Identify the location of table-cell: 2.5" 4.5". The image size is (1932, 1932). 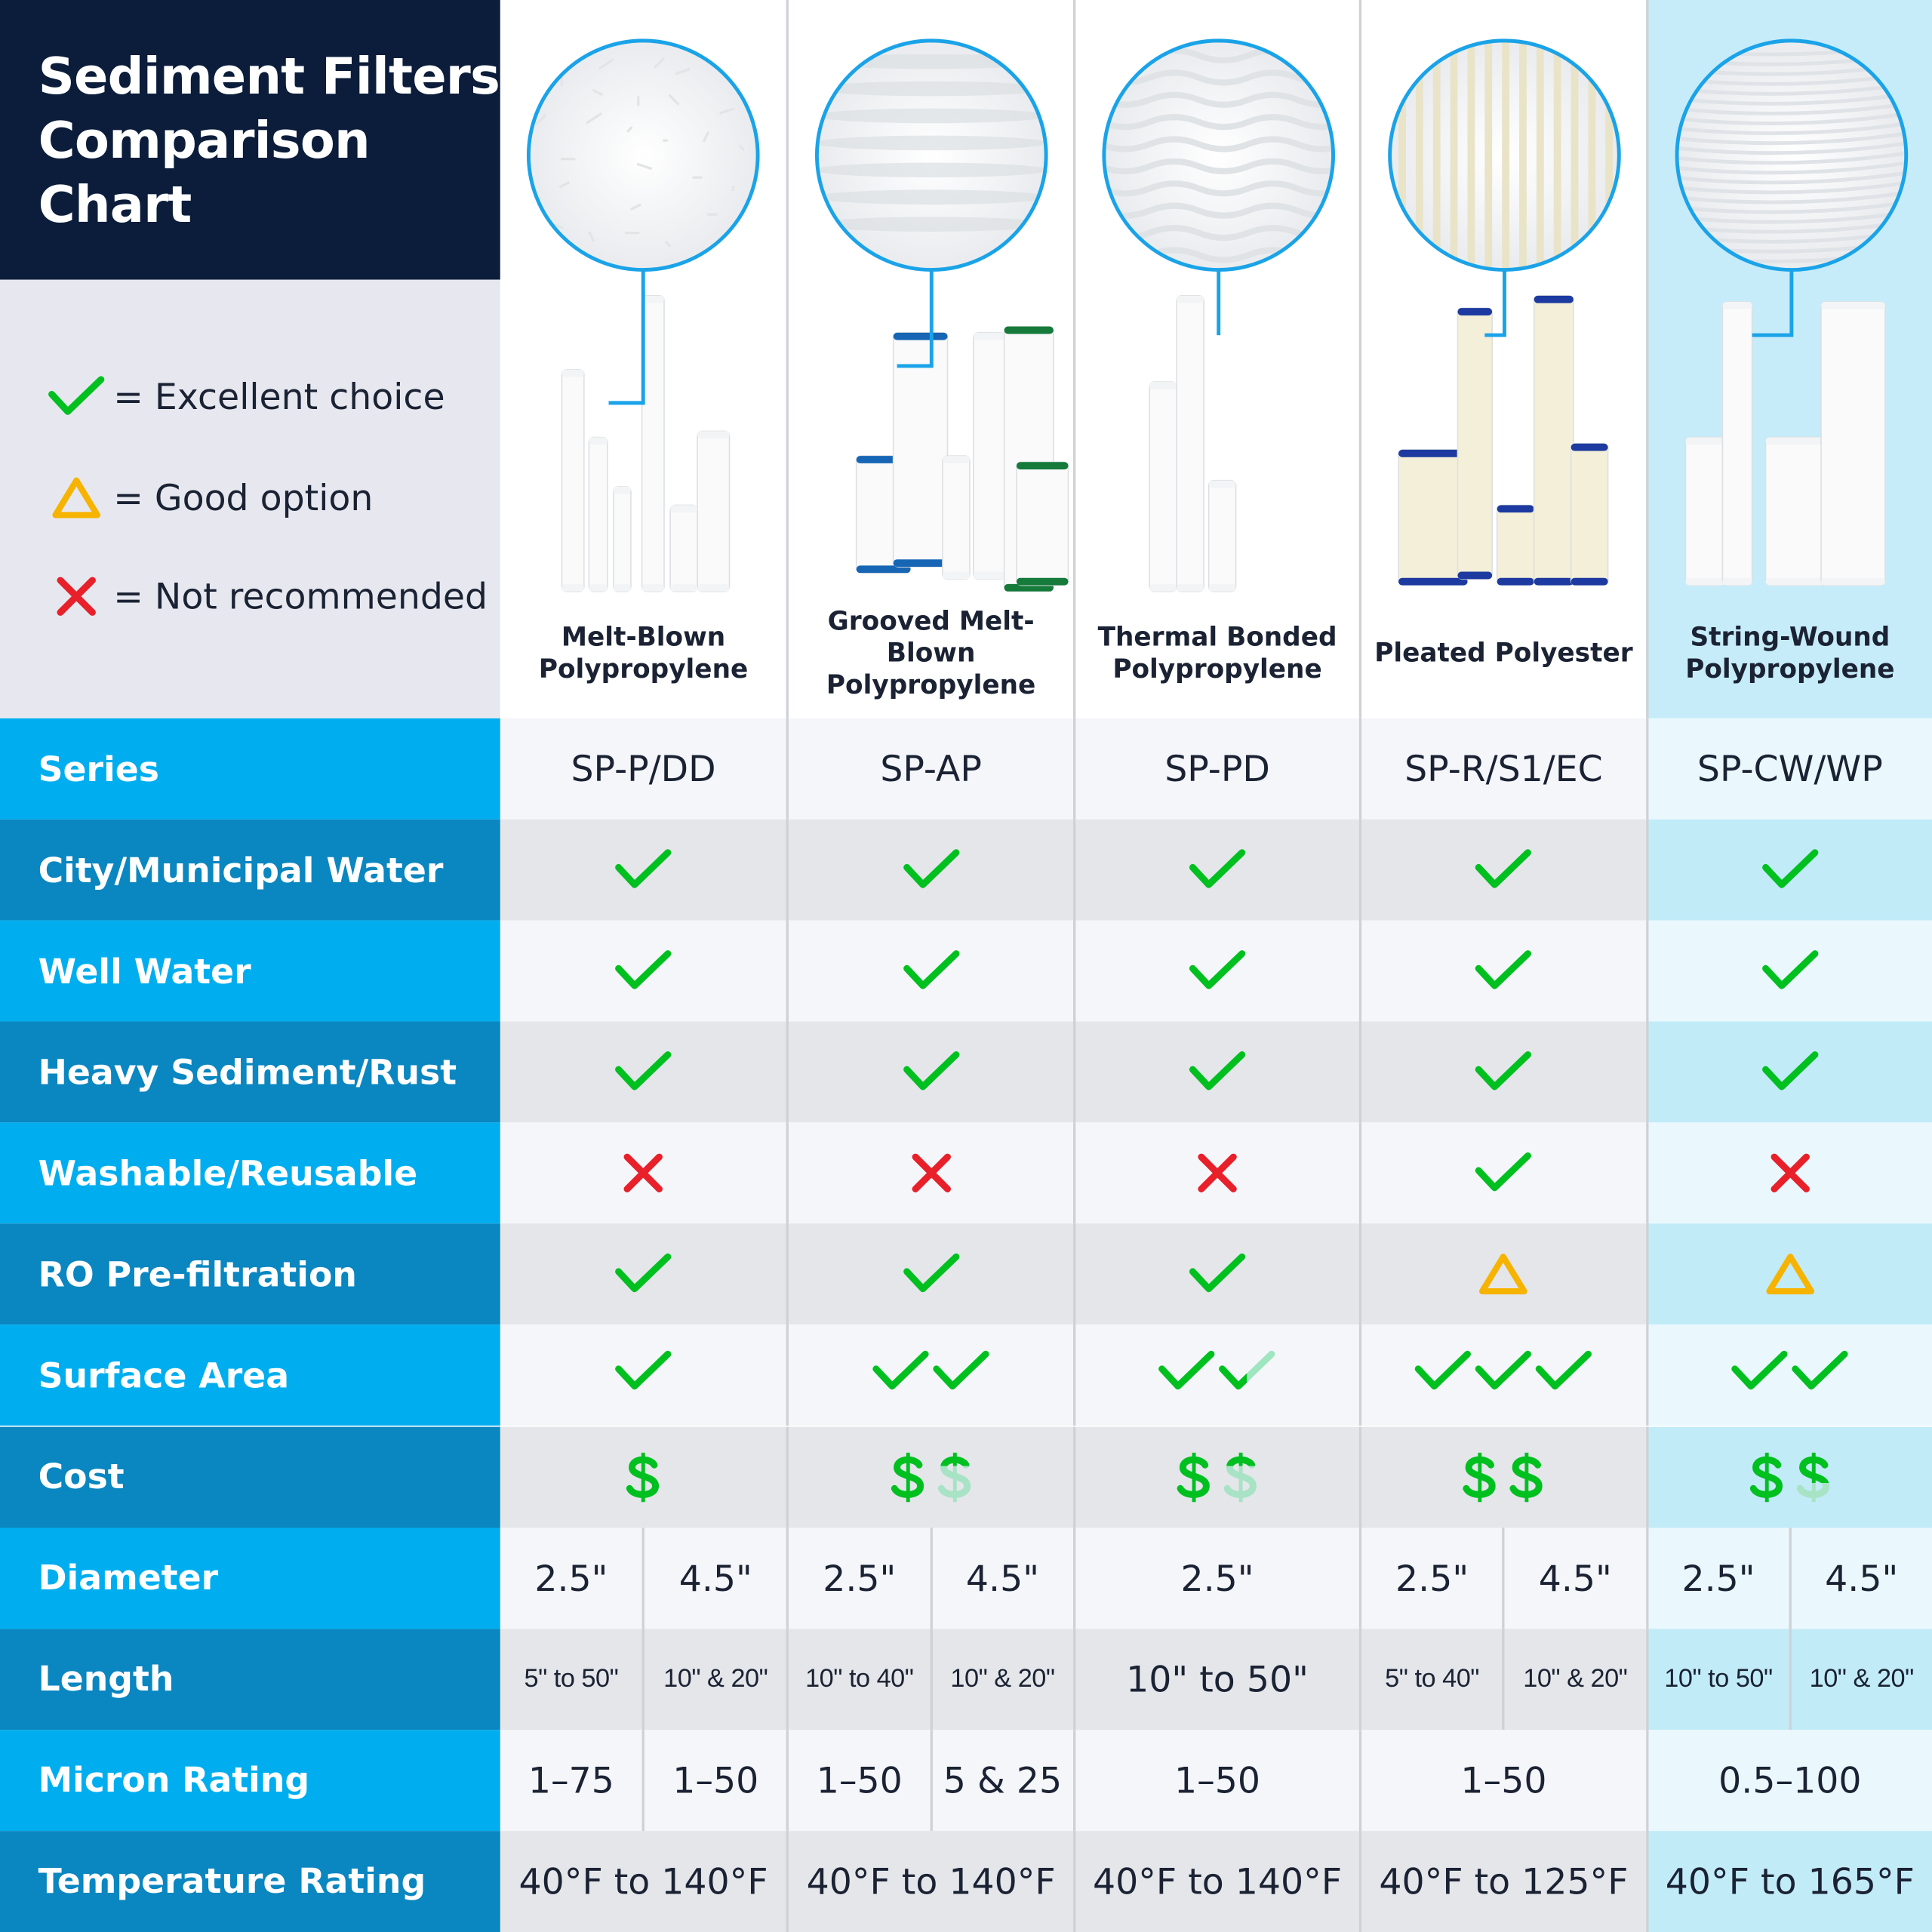
(643, 1578).